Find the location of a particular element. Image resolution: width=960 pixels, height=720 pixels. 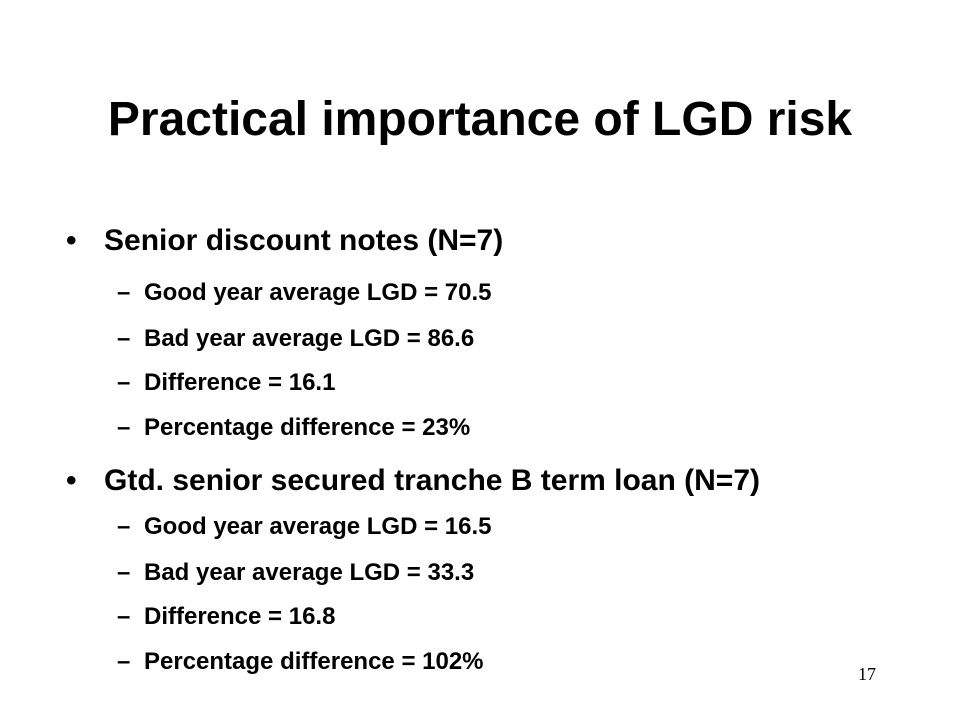

sub-bullet-text: Difference = 16.1 is located at coordinates (240, 382).